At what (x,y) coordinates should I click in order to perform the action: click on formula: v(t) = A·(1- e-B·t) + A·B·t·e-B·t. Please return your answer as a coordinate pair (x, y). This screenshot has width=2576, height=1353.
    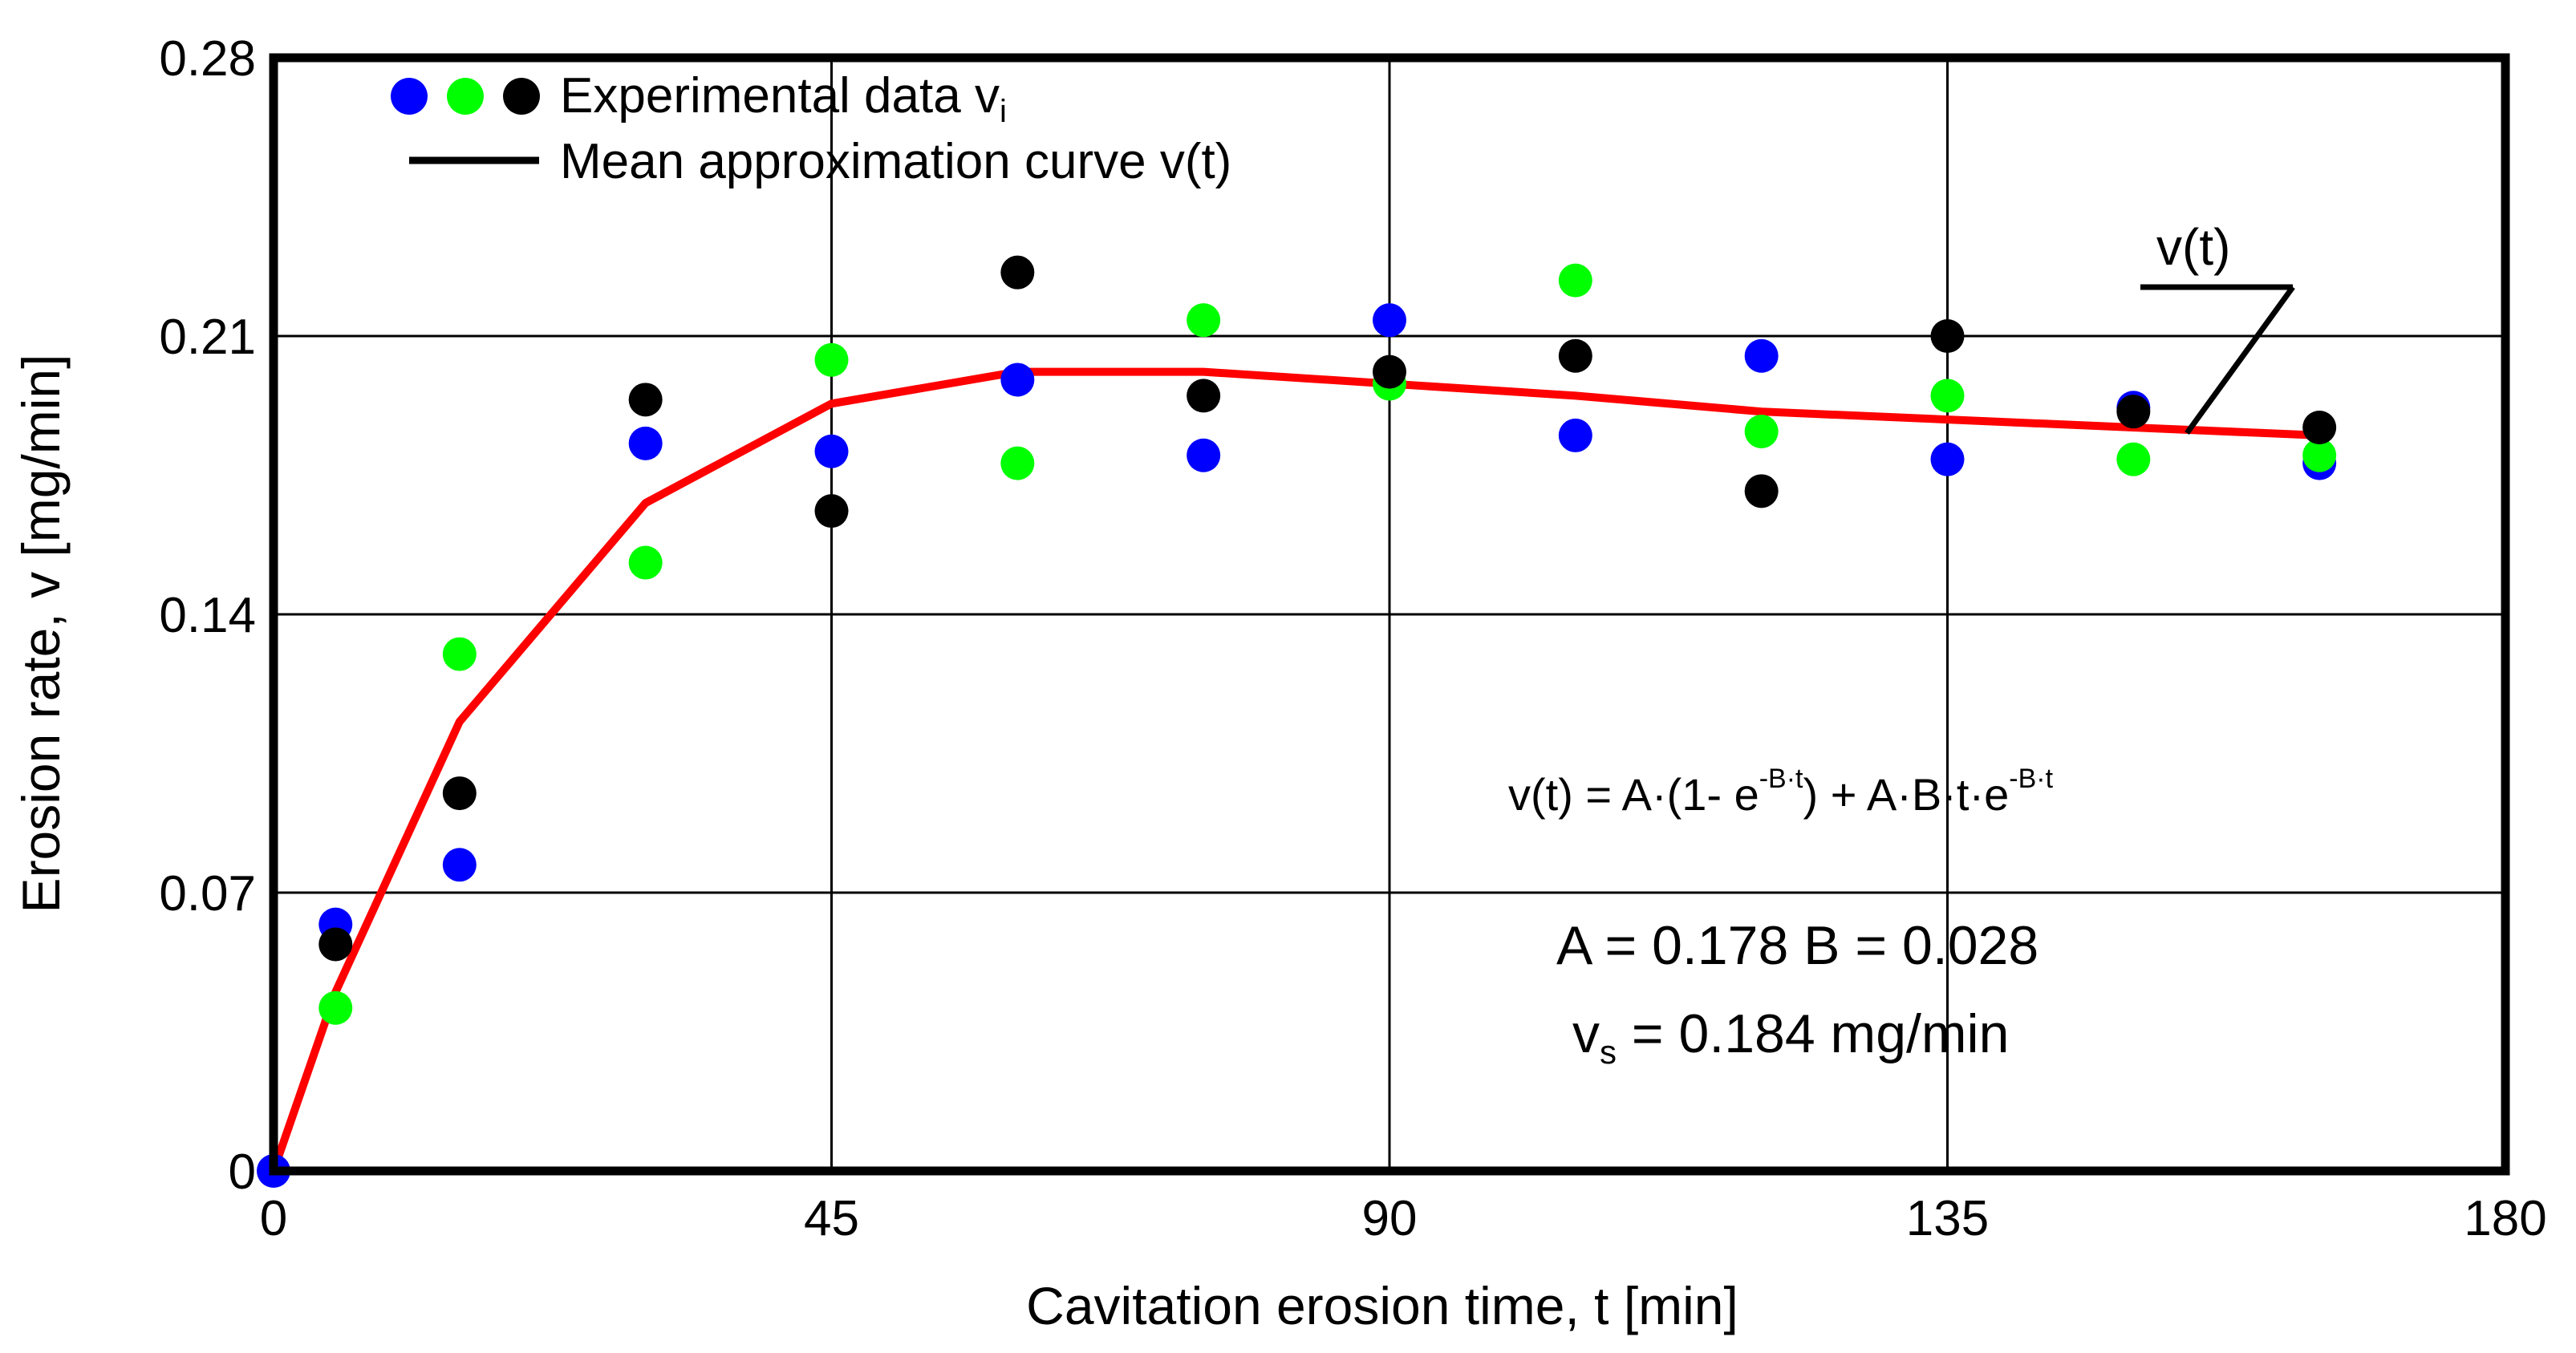
    Looking at the image, I should click on (1781, 792).